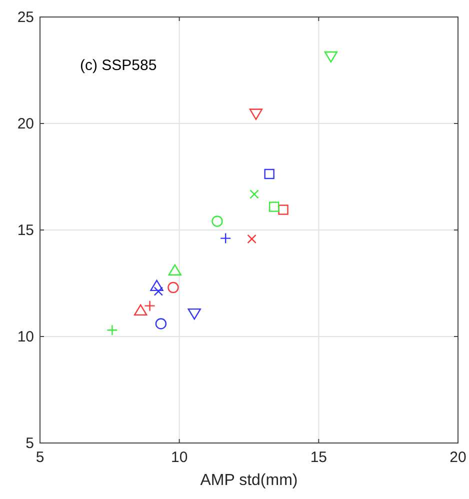 Image resolution: width=469 pixels, height=499 pixels. What do you see at coordinates (319, 457) in the screenshot?
I see `x-tick-label: 15` at bounding box center [319, 457].